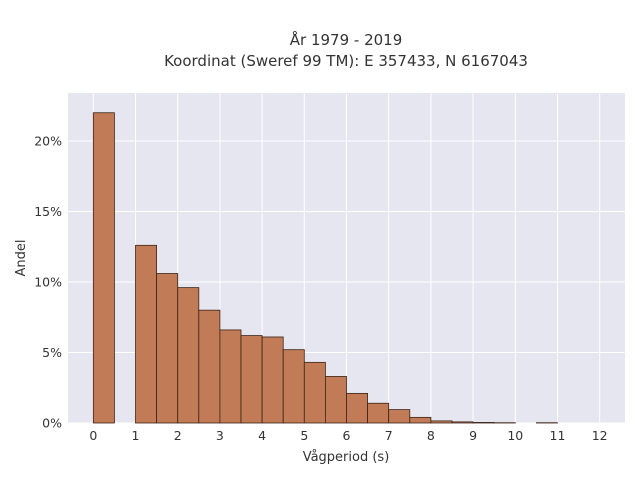  What do you see at coordinates (389, 435) in the screenshot?
I see `x-tick-label: 7` at bounding box center [389, 435].